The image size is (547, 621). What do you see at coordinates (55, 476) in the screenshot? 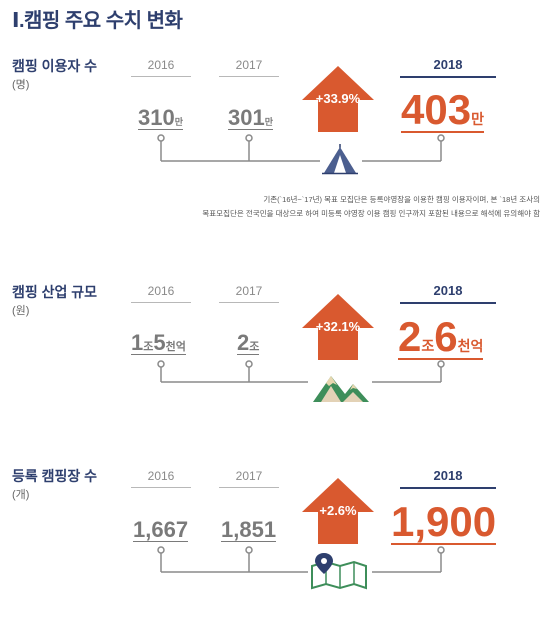
I see `section-label: 등록 캠핑장 수` at bounding box center [55, 476].